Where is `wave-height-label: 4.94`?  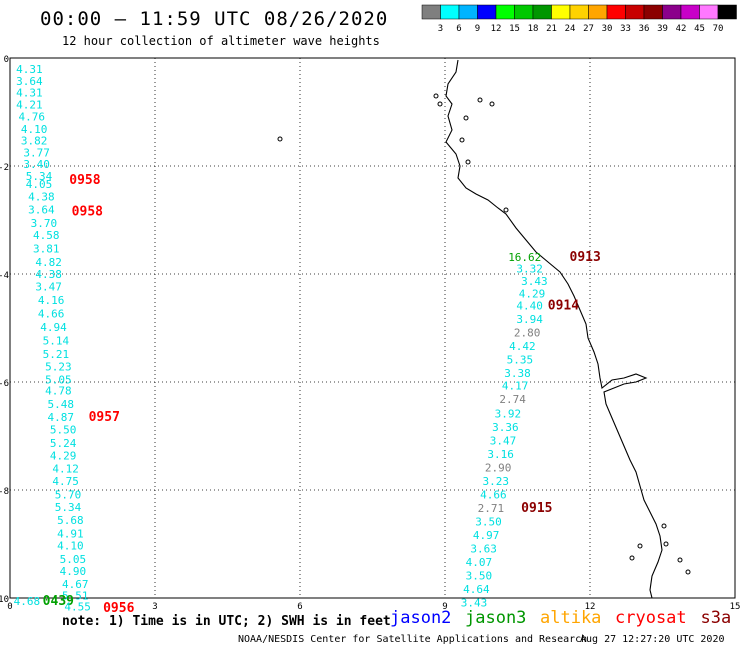 wave-height-label: 4.94 is located at coordinates (53, 327).